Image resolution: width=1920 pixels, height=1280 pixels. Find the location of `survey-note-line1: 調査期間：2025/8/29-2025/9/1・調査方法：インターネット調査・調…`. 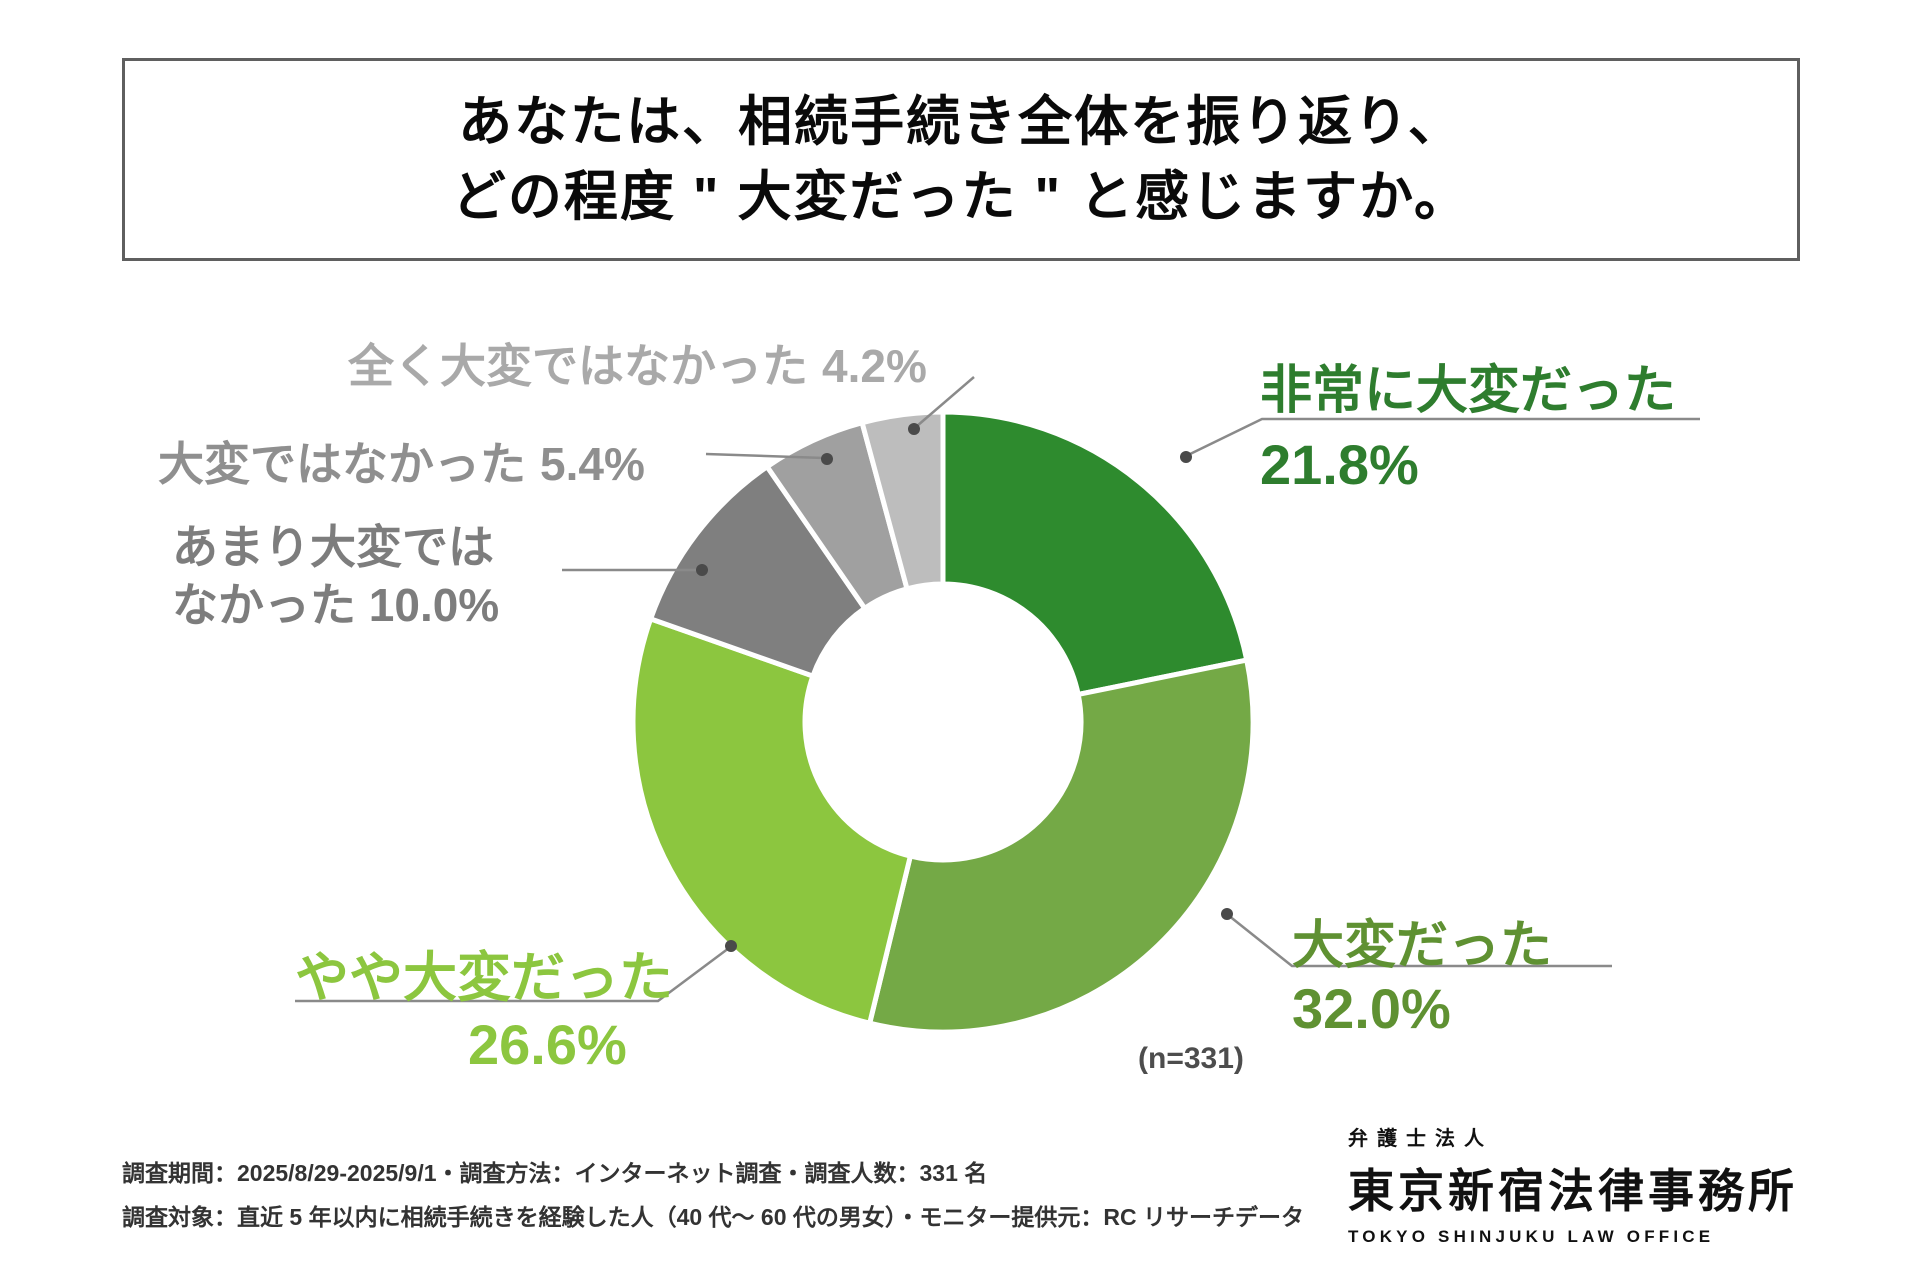

survey-note-line1: 調査期間：2025/8/29-2025/9/1・調査方法：インターネット調査・調… is located at coordinates (555, 1173).